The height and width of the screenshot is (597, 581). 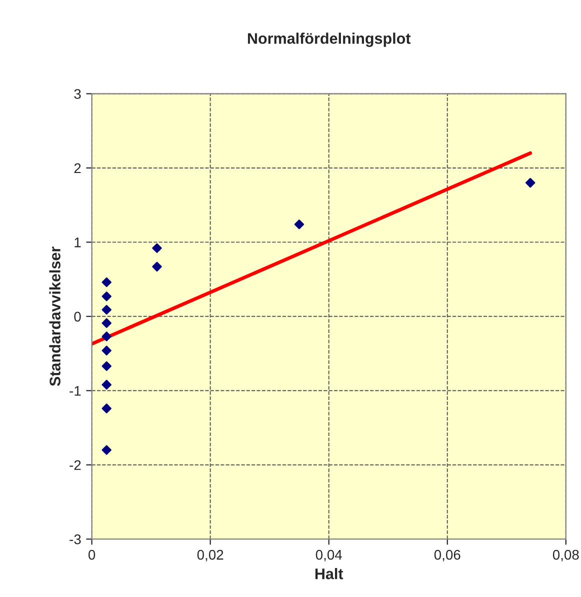 What do you see at coordinates (329, 39) in the screenshot?
I see `chart-title: Normalfördelningsplot` at bounding box center [329, 39].